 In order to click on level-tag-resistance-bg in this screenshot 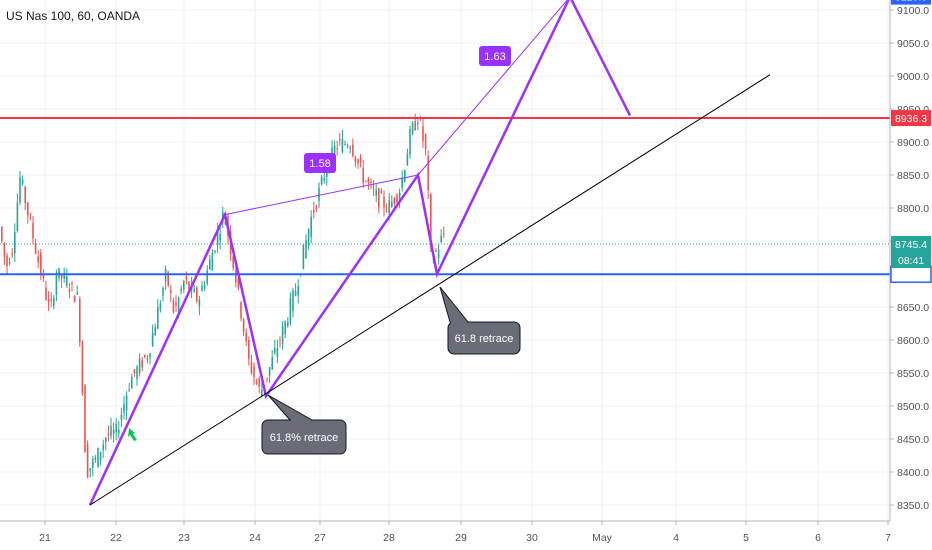, I will do `click(911, 118)`.